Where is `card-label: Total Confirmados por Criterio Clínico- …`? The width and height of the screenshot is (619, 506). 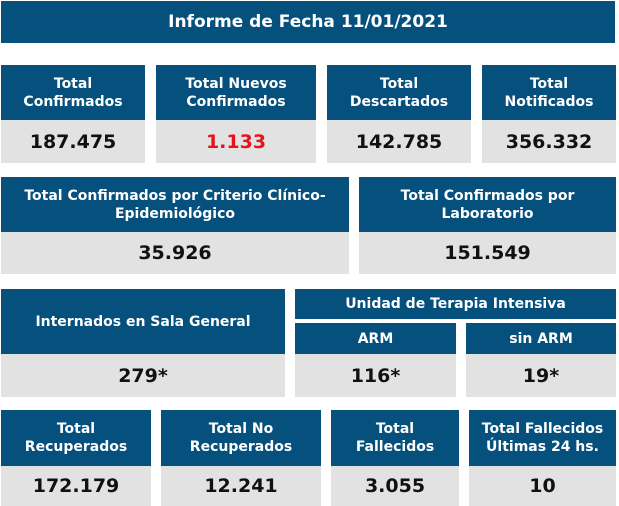
card-label: Total Confirmados por Criterio Clínico- … is located at coordinates (175, 204).